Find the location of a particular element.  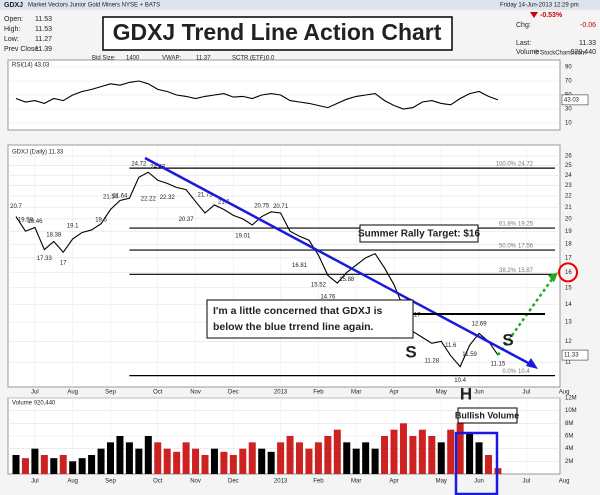

point-label: 17 is located at coordinates (63, 263).